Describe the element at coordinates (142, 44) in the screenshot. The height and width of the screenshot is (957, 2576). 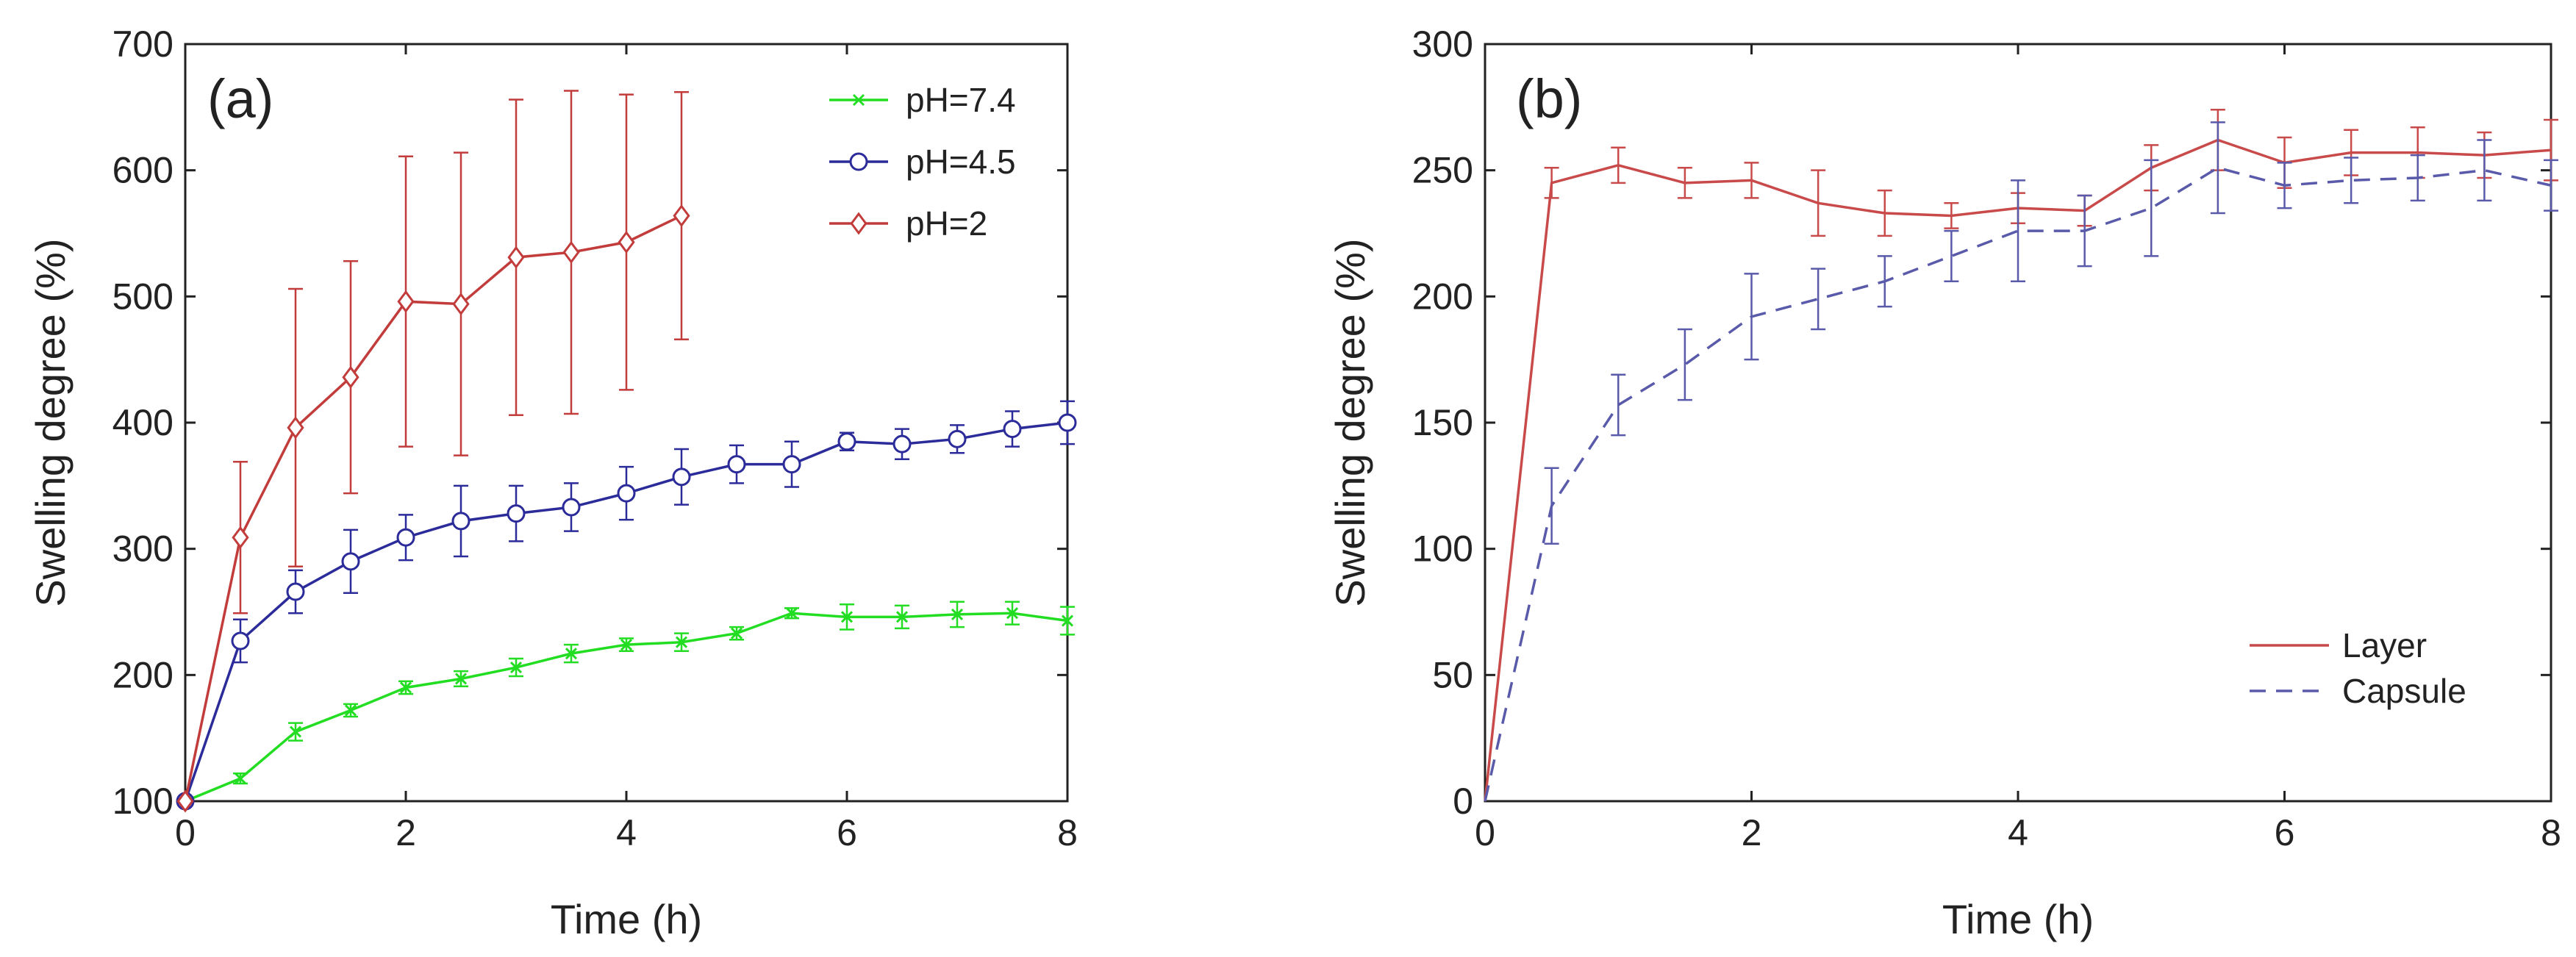
I see `y-tick-label-700: 700` at that location.